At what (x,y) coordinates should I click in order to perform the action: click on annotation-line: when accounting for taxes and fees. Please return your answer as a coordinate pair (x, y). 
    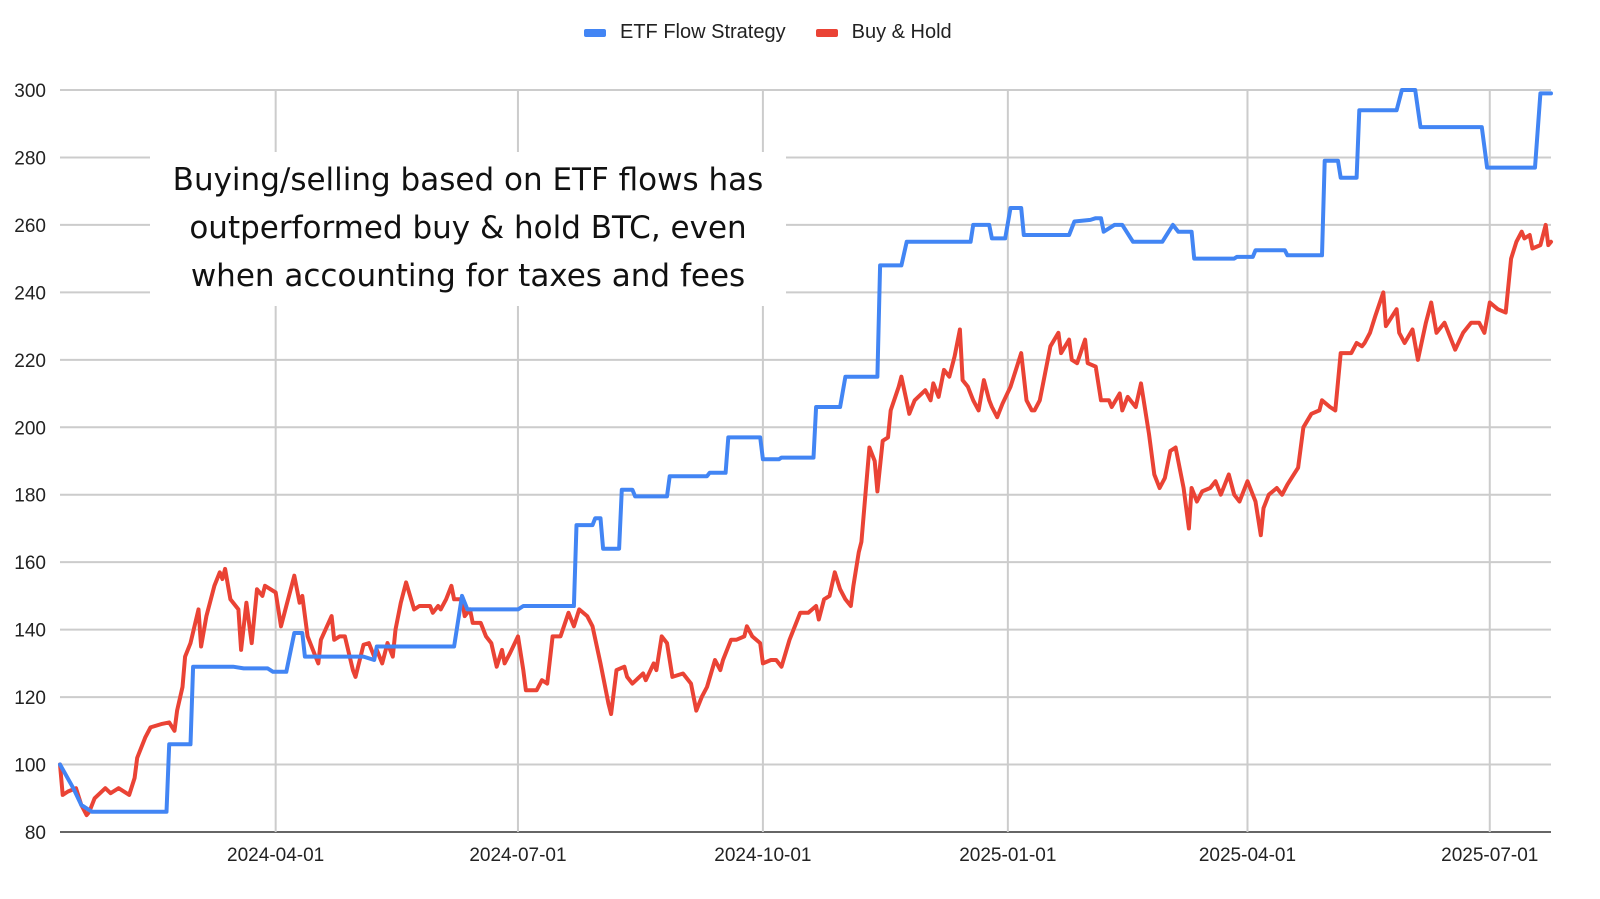
    Looking at the image, I should click on (468, 276).